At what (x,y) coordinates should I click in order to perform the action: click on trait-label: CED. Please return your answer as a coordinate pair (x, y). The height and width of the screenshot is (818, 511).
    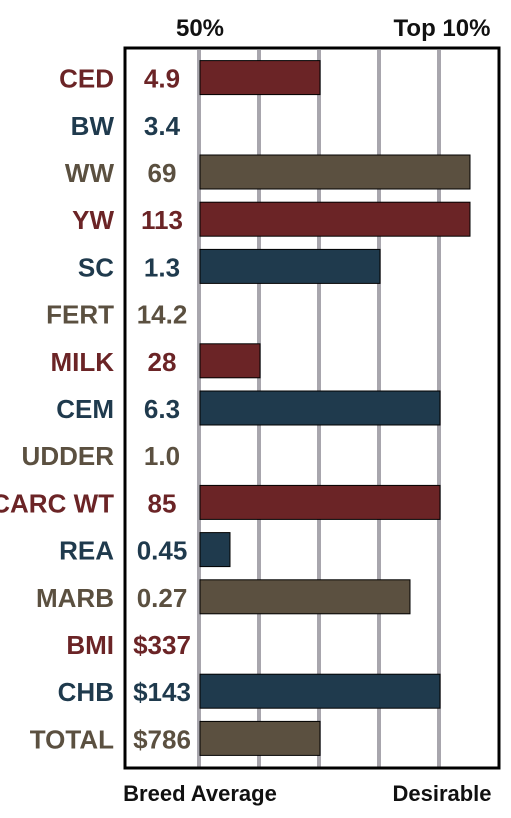
    Looking at the image, I should click on (86, 79).